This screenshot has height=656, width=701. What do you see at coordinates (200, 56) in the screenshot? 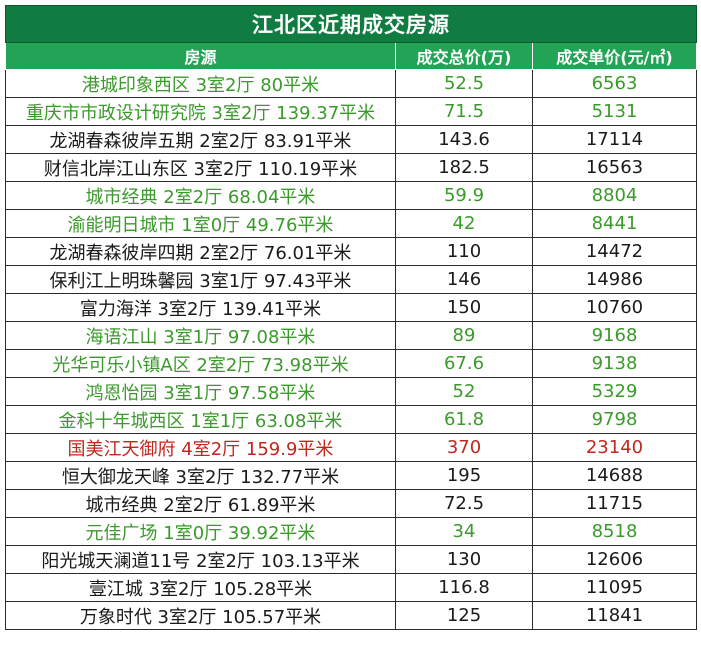
I see `column-header-listing: 房源` at bounding box center [200, 56].